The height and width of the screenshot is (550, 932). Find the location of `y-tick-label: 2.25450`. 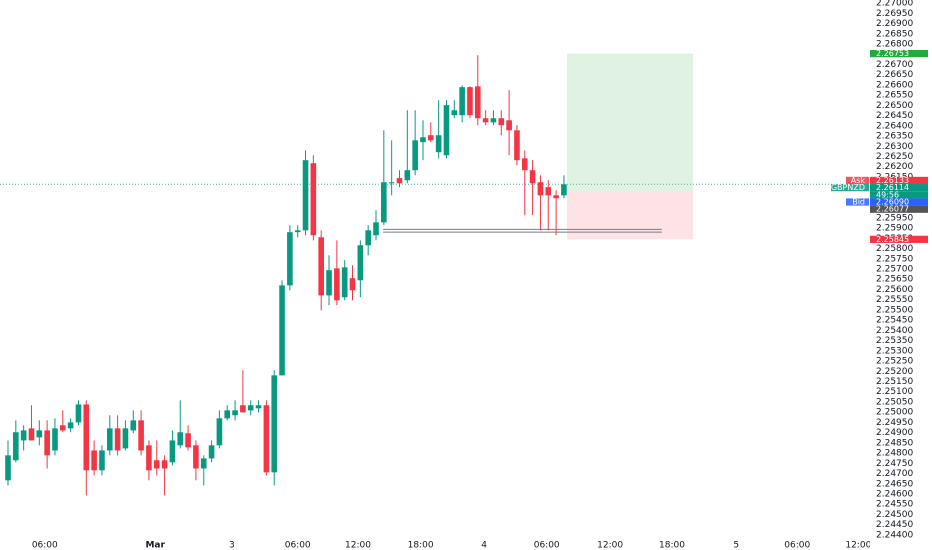

y-tick-label: 2.25450 is located at coordinates (894, 321).